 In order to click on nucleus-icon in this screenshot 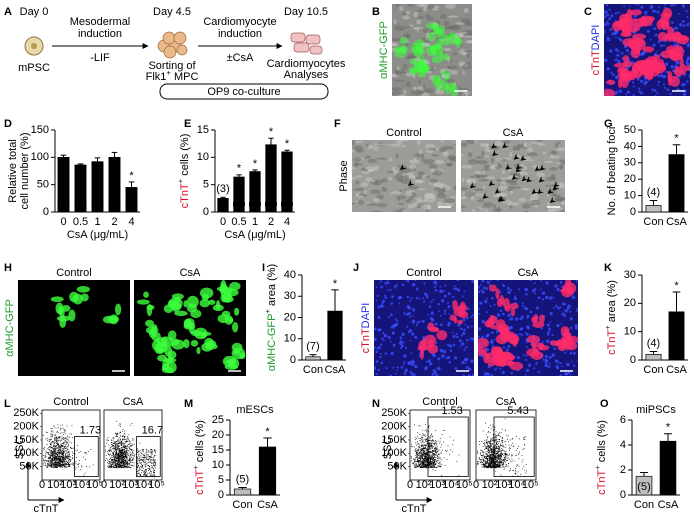, I will do `click(34, 46)`.